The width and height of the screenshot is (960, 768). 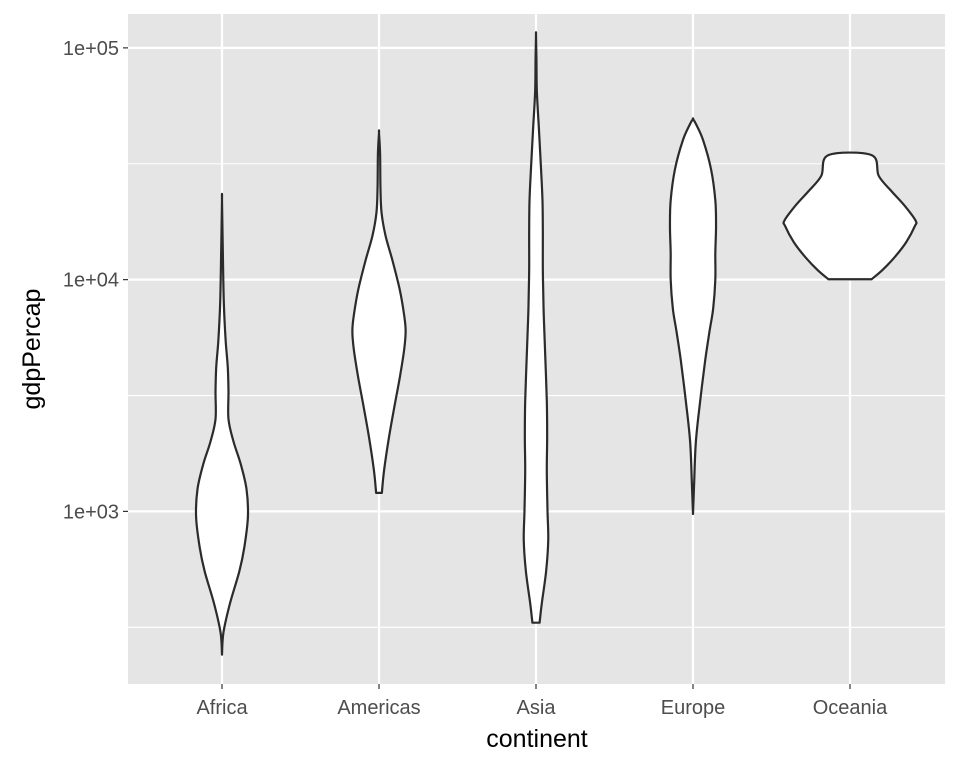 What do you see at coordinates (537, 739) in the screenshot?
I see `x-axis-title: continent` at bounding box center [537, 739].